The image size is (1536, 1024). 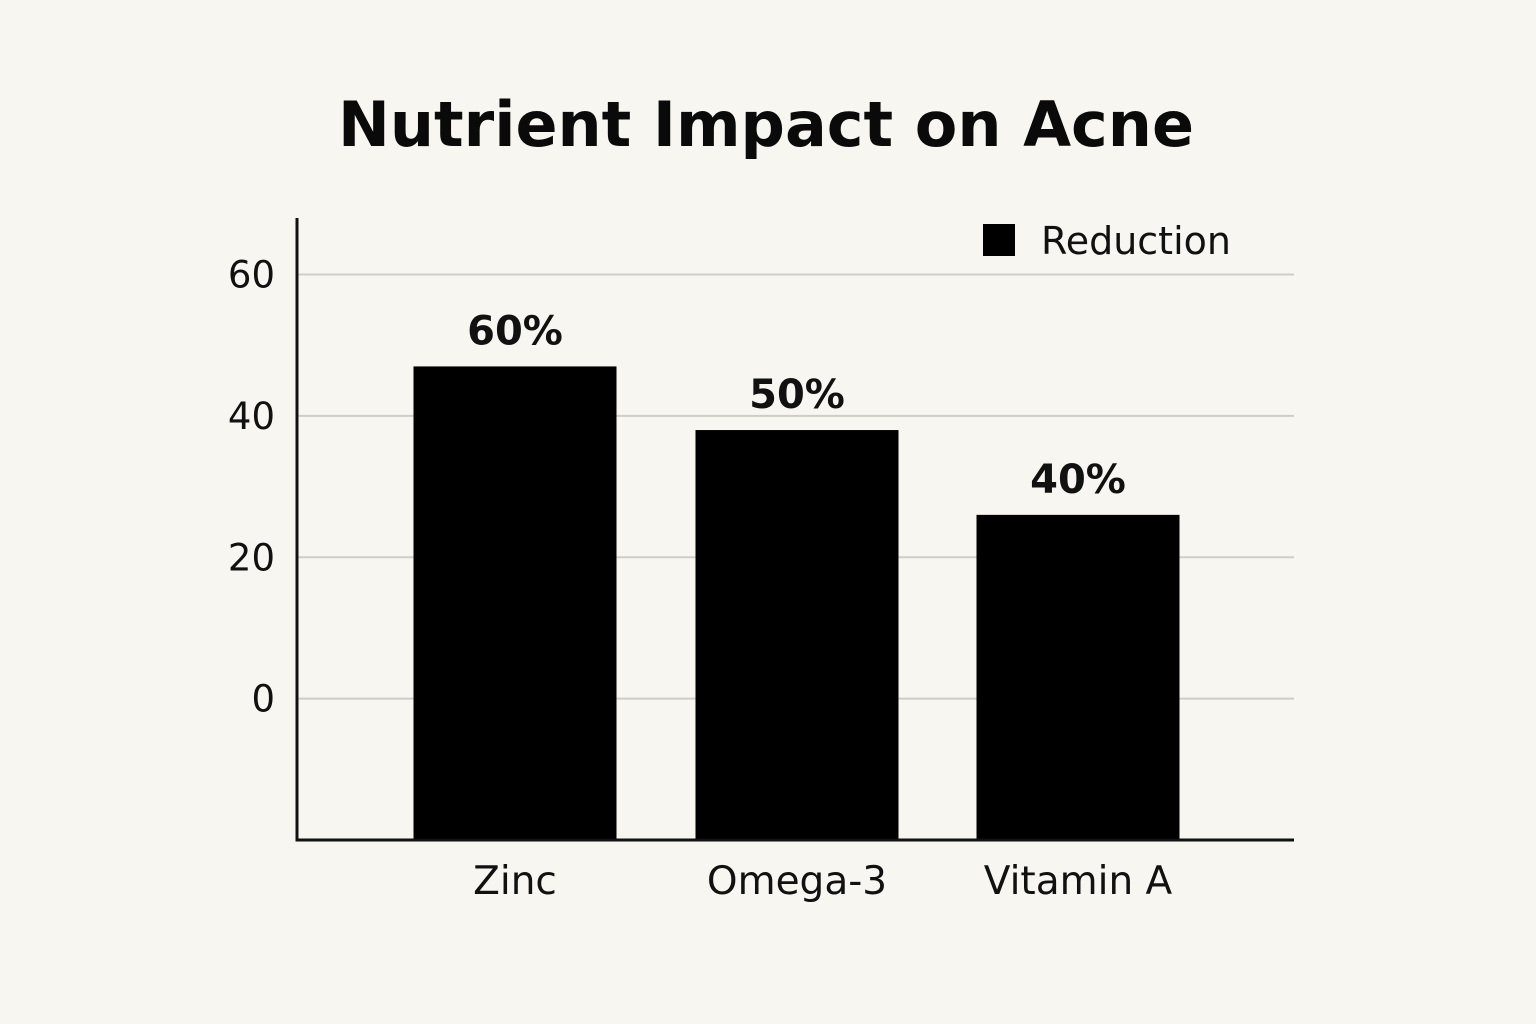 I want to click on x-category-vitamin-a: Vitamin A, so click(x=1078, y=881).